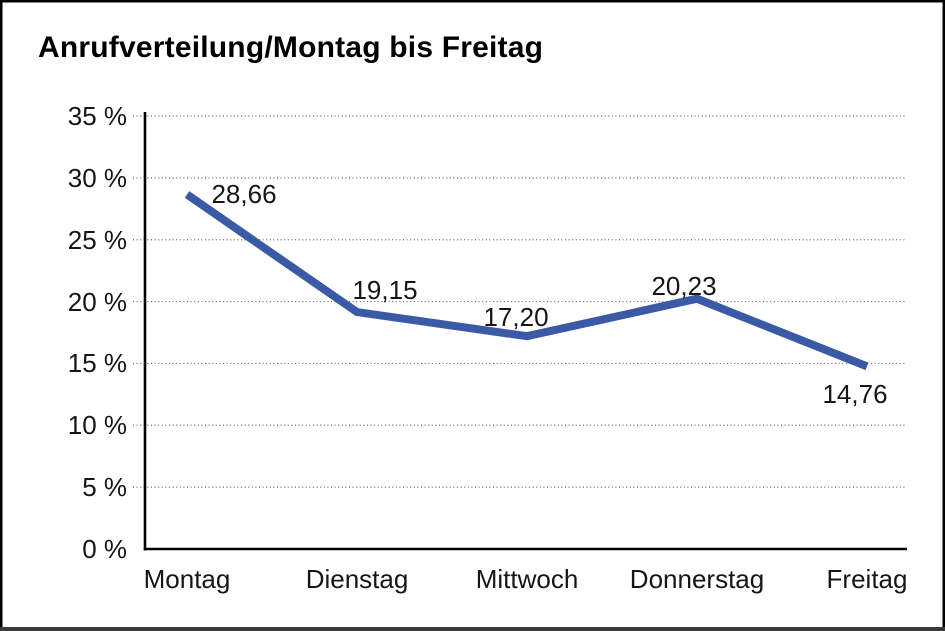 The width and height of the screenshot is (945, 631). I want to click on x-category-label: Mittwoch, so click(527, 579).